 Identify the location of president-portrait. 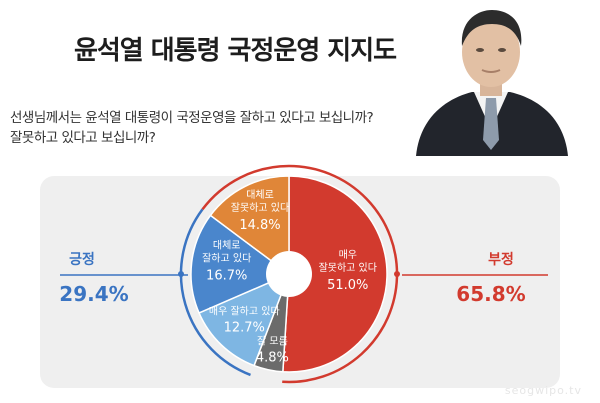
(491, 78).